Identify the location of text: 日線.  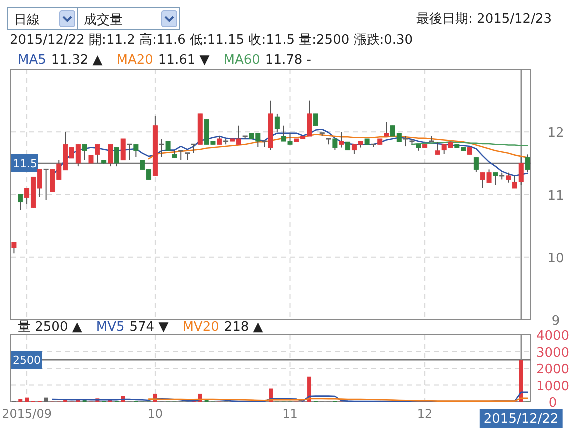
(27, 20).